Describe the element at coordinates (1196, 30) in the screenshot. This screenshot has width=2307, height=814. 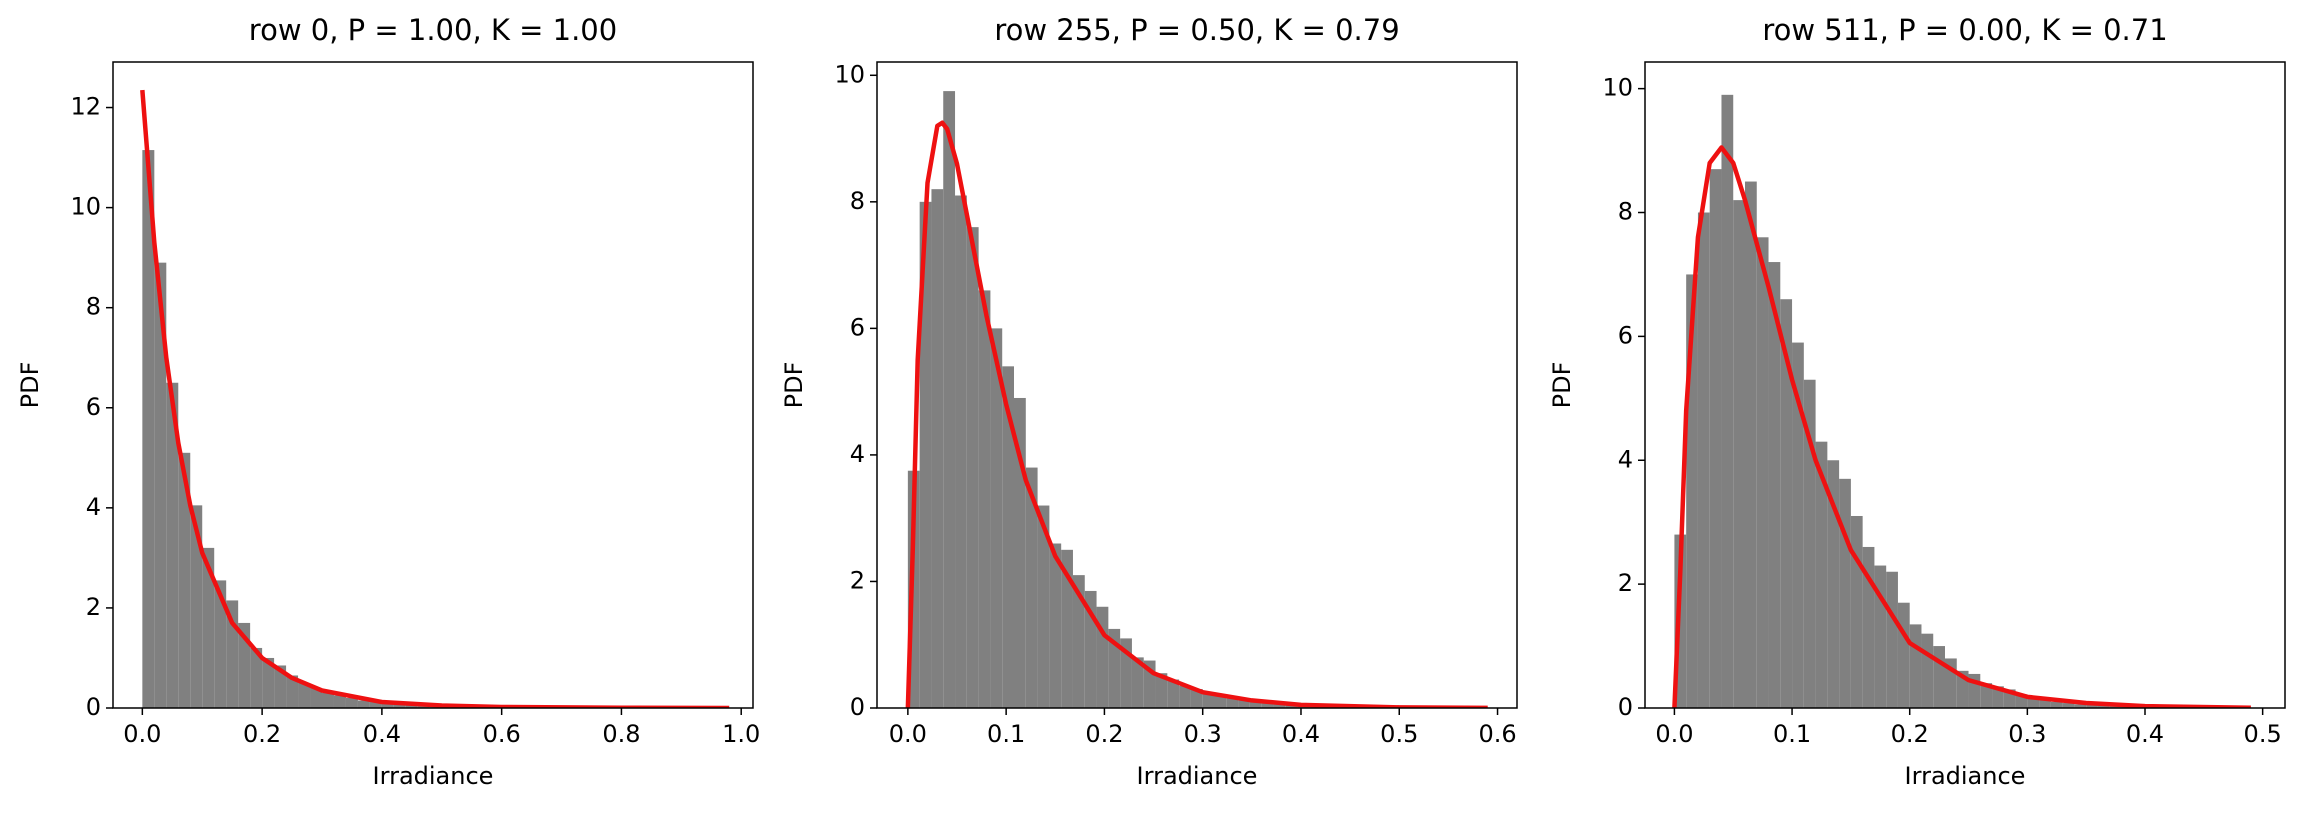
I see `chart-title: row 255, P = 0.50, K = 0.79` at that location.